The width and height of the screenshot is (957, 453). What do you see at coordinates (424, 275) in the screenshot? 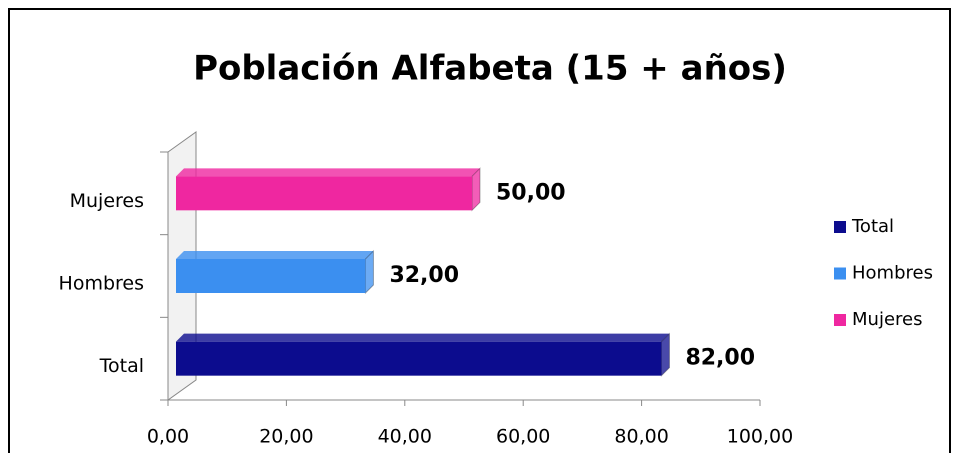
I see `value-label: 32,00` at bounding box center [424, 275].